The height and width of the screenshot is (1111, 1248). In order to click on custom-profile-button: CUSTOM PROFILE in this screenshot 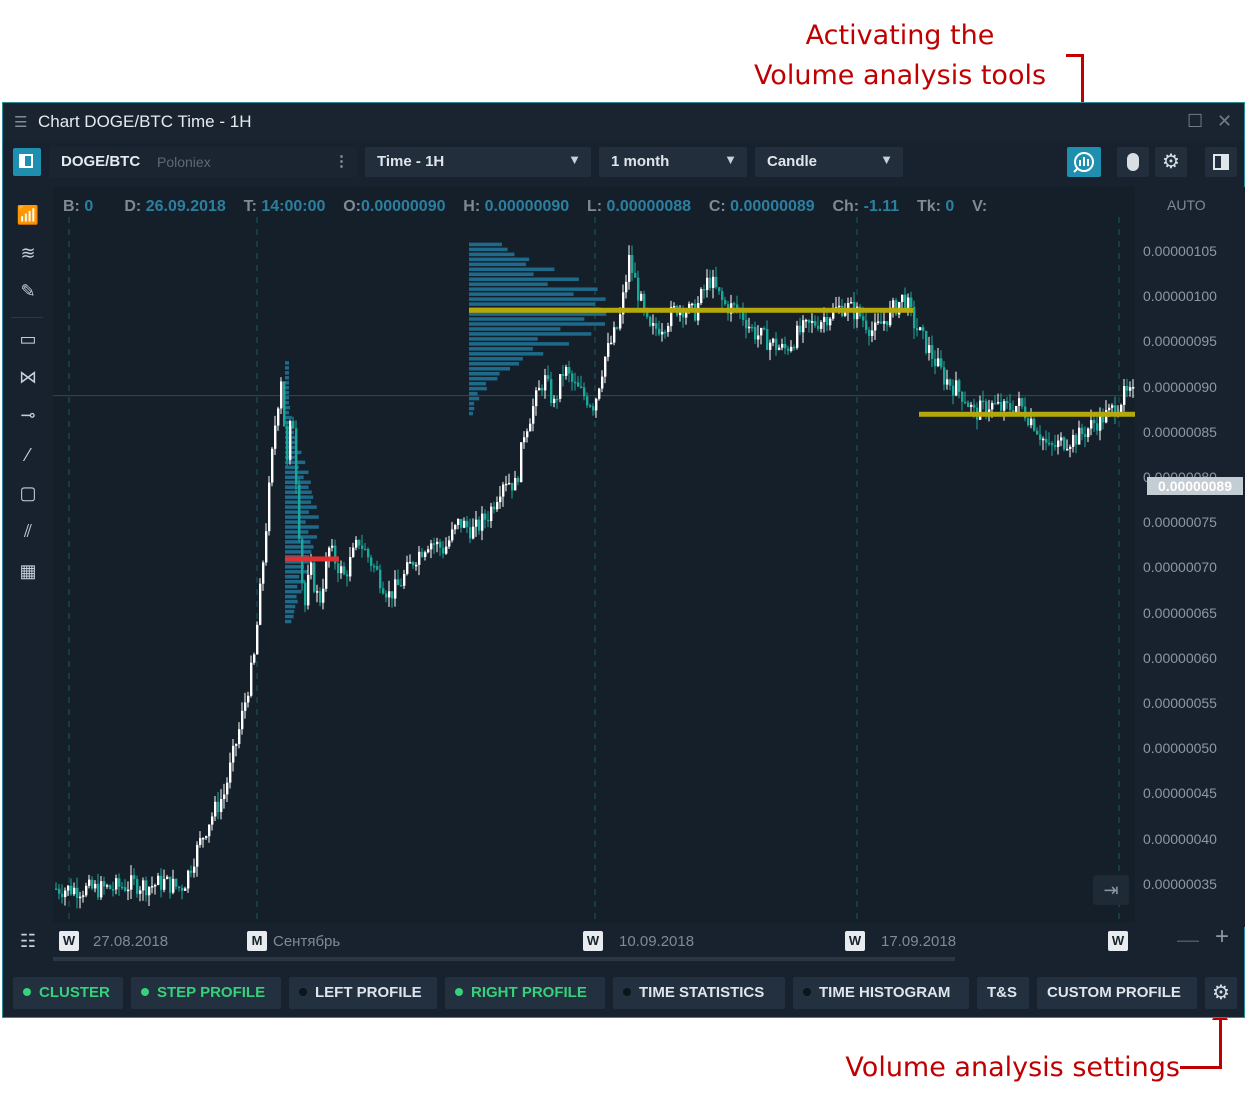, I will do `click(1117, 993)`.